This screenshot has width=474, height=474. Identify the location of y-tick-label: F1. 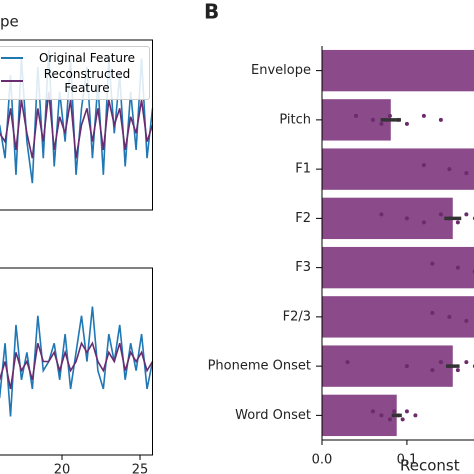
(303, 169).